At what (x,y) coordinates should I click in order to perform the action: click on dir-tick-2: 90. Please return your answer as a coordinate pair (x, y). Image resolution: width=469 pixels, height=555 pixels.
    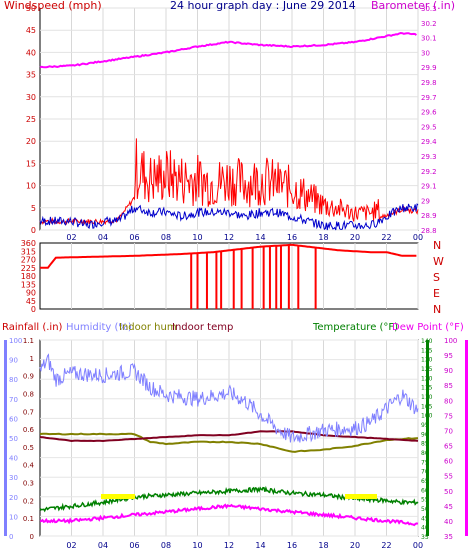
    Looking at the image, I should click on (31, 293).